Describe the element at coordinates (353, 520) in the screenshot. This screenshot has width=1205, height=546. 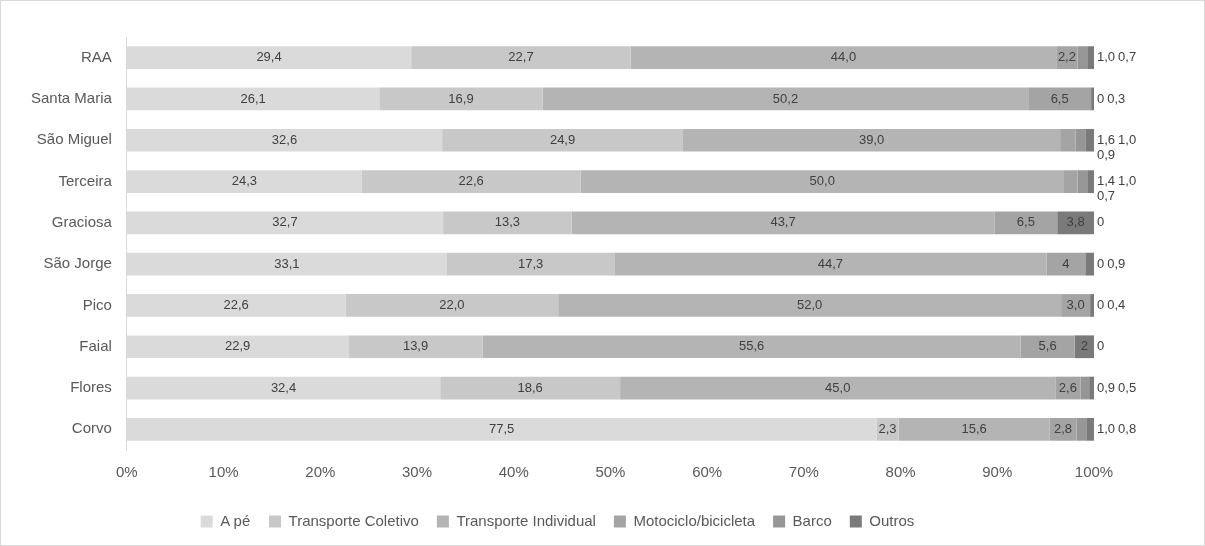
I see `legend-label: Transporte Coletivo` at that location.